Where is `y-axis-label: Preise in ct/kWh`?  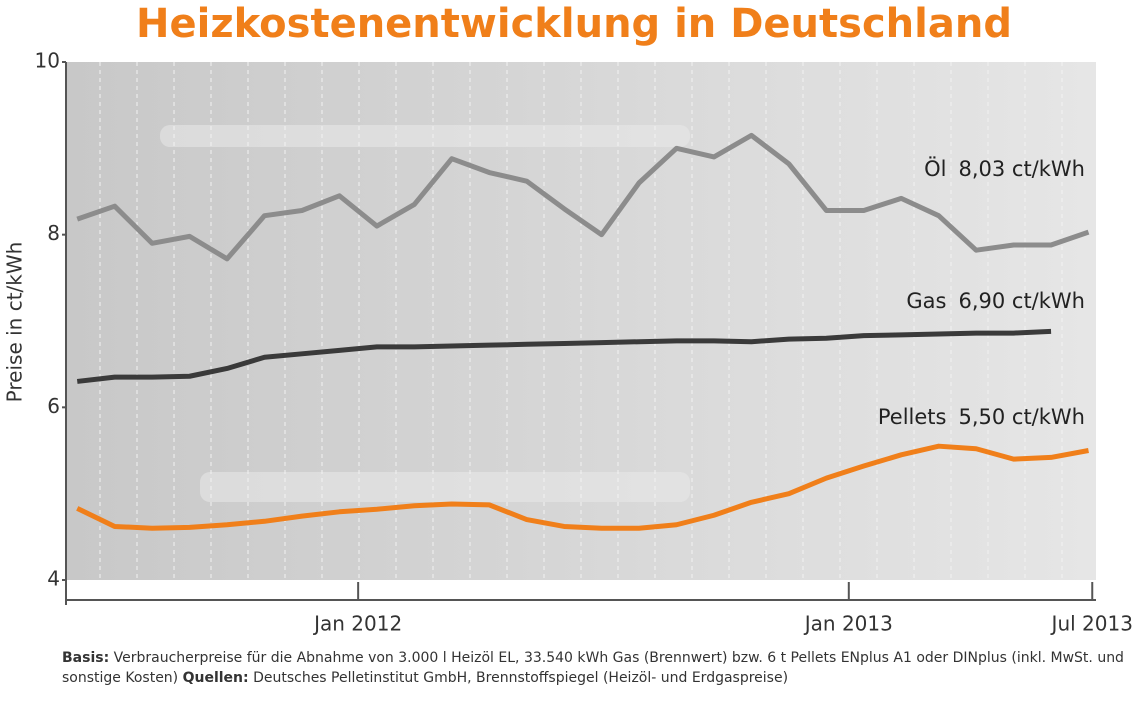
y-axis-label: Preise in ct/kWh is located at coordinates (15, 322).